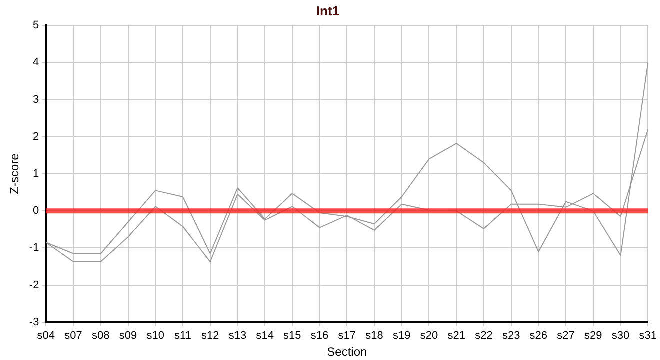 Image resolution: width=660 pixels, height=360 pixels. What do you see at coordinates (15, 173) in the screenshot?
I see `y-axis-title: Z-score` at bounding box center [15, 173].